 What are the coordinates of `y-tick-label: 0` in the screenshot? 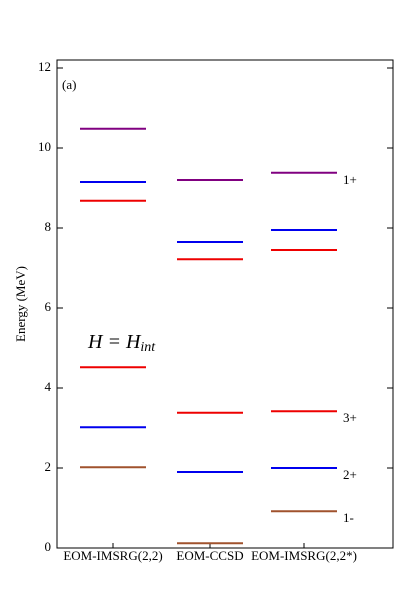 It's located at (48, 546).